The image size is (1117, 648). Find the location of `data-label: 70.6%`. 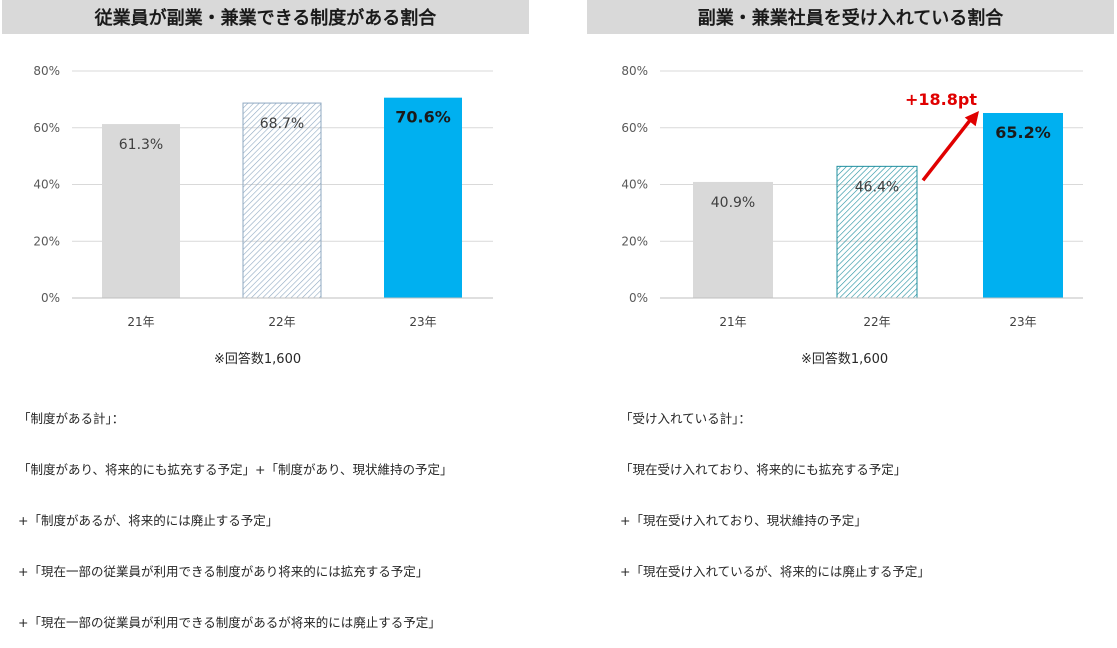

data-label: 70.6% is located at coordinates (423, 117).